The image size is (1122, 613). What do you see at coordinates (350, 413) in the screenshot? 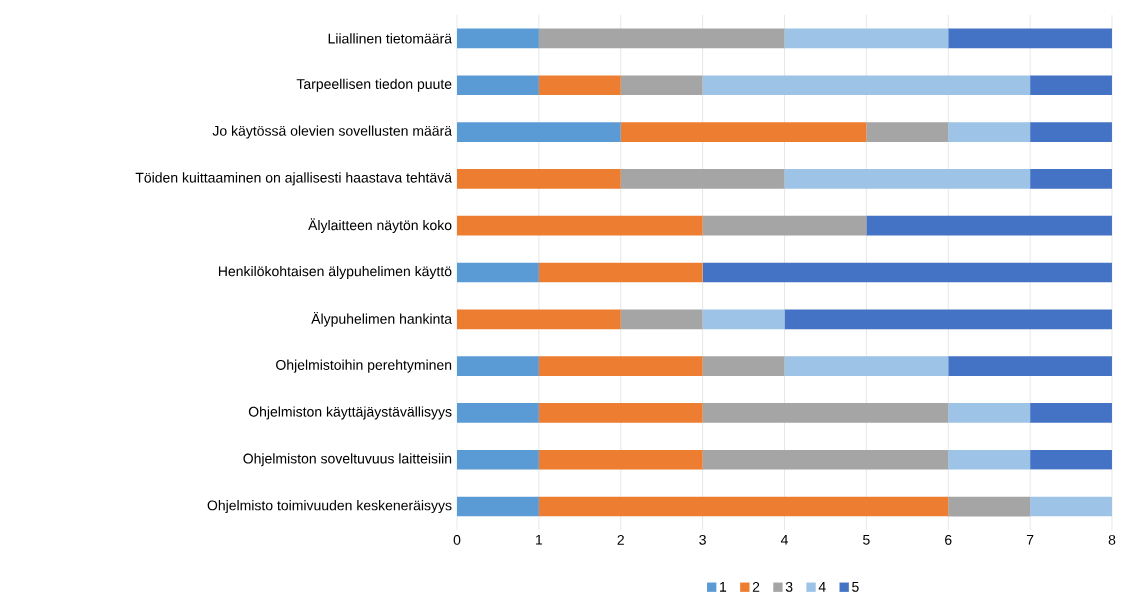
I see `y-tick-label: Ohjelmiston käyttäjäystävällisyys` at bounding box center [350, 413].